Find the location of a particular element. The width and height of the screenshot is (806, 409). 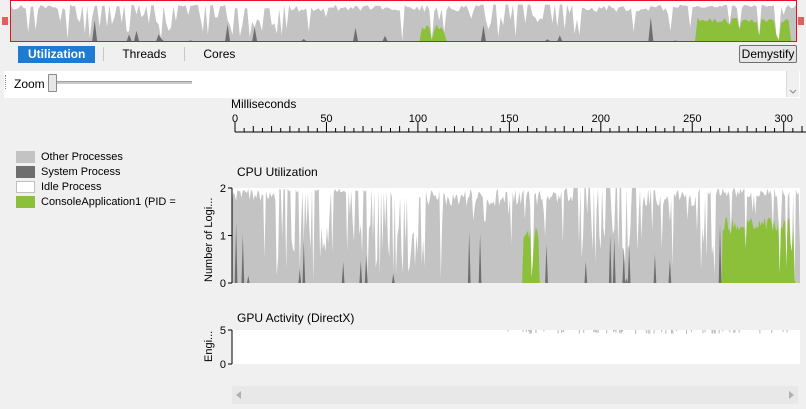

zoom-toolbar is located at coordinates (402, 84).